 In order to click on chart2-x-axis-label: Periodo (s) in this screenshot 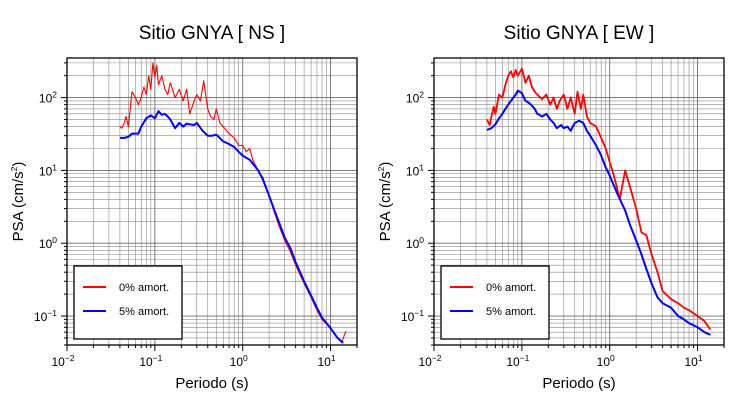, I will do `click(578, 383)`.